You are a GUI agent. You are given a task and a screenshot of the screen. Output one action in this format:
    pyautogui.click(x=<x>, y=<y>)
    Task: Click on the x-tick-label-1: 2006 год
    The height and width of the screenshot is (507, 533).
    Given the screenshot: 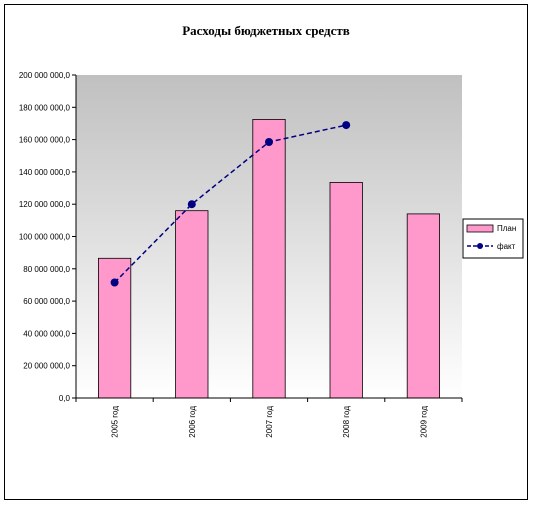 What is the action you would take?
    pyautogui.click(x=192, y=422)
    